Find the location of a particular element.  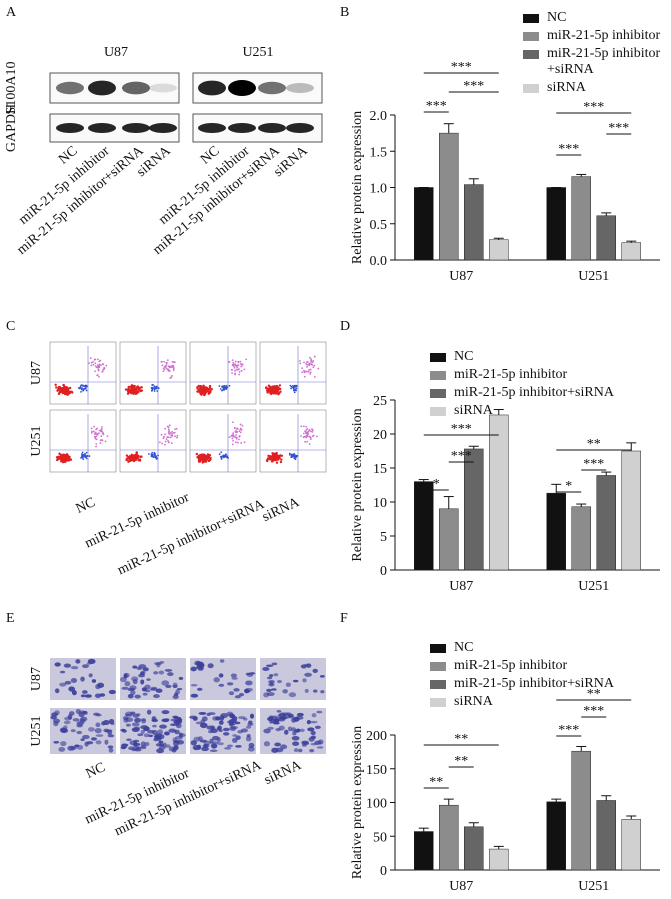

x-tick-label: U87 is located at coordinates (461, 586).